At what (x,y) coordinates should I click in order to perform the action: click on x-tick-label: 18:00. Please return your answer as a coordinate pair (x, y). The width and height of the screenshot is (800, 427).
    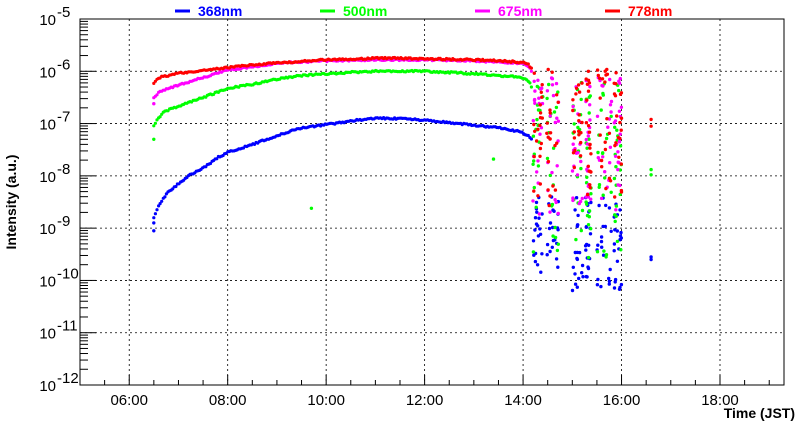
    Looking at the image, I should click on (720, 400).